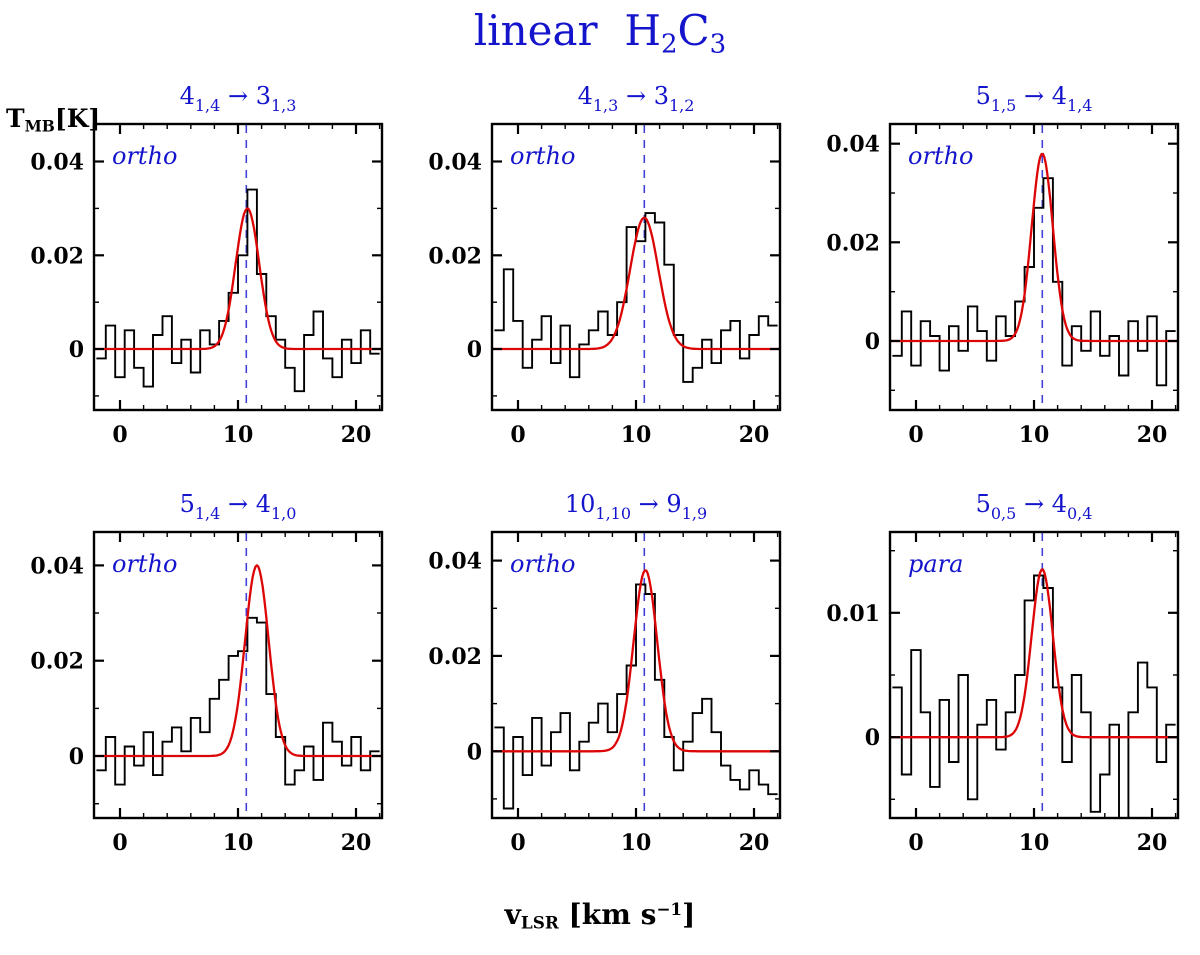 The height and width of the screenshot is (955, 1200). What do you see at coordinates (539, 922) in the screenshot?
I see `text-segment: LSR` at bounding box center [539, 922].